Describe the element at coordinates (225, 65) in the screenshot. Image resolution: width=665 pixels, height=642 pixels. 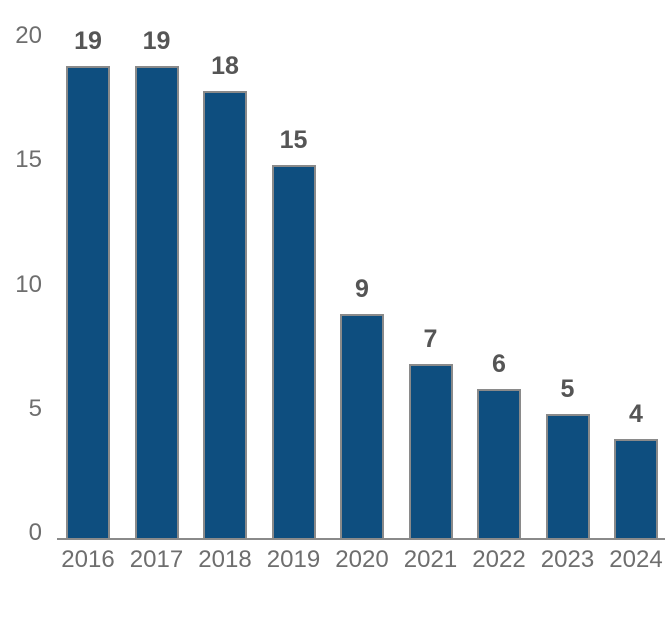
I see `bar-value-label: 18` at that location.